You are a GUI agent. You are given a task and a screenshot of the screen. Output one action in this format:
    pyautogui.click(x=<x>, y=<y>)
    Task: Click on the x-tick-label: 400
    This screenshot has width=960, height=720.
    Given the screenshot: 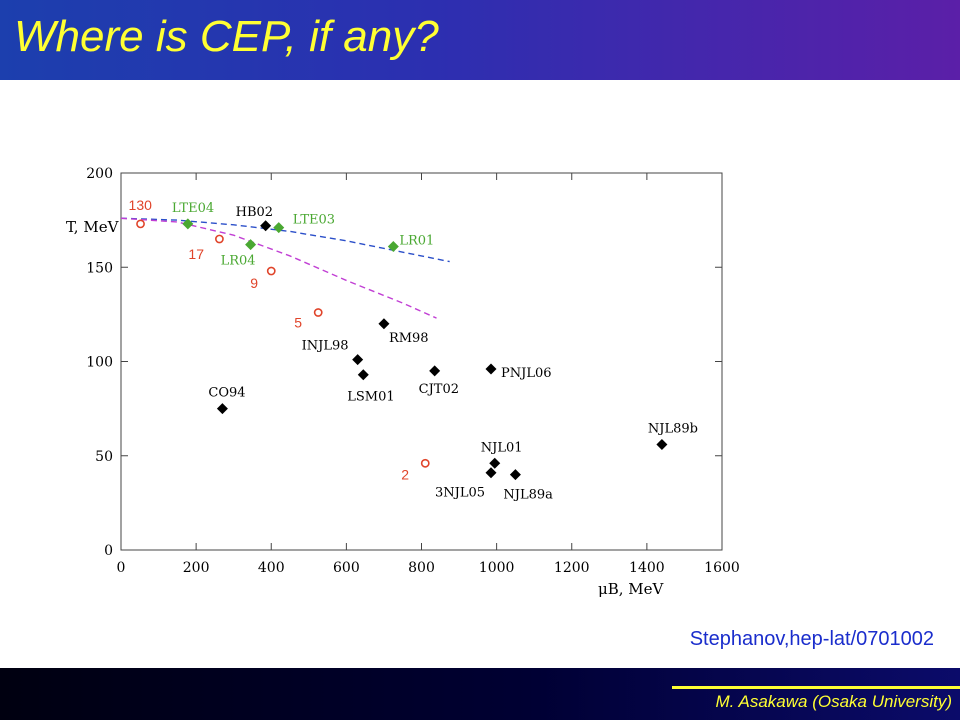 What is the action you would take?
    pyautogui.click(x=271, y=568)
    